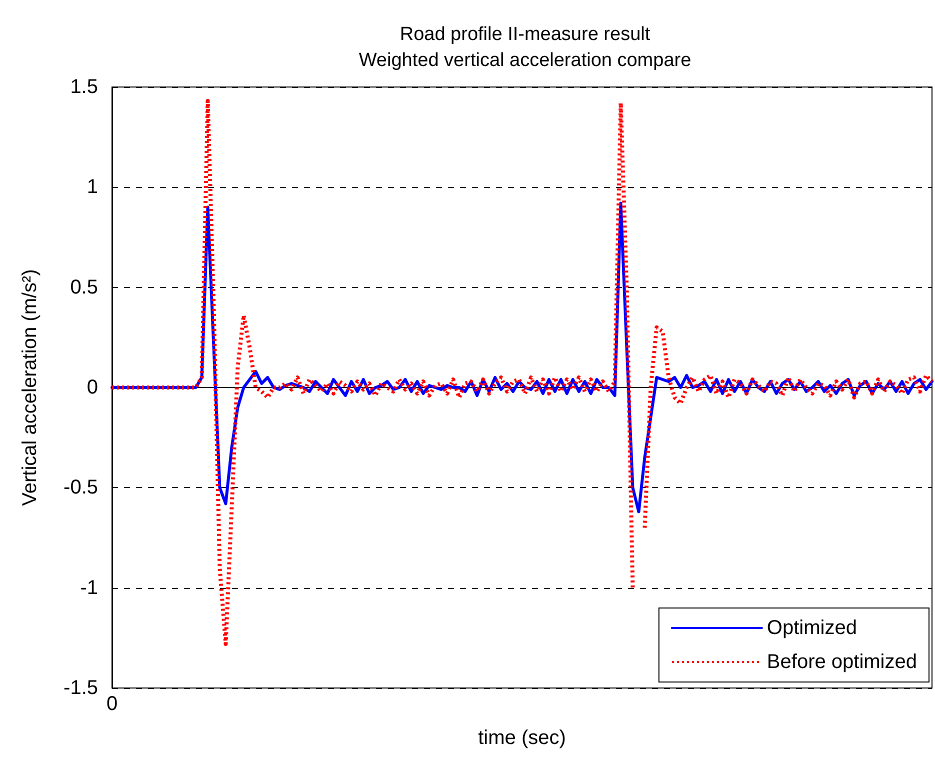  Describe the element at coordinates (81, 487) in the screenshot. I see `y-tick-label: -0.5` at that location.